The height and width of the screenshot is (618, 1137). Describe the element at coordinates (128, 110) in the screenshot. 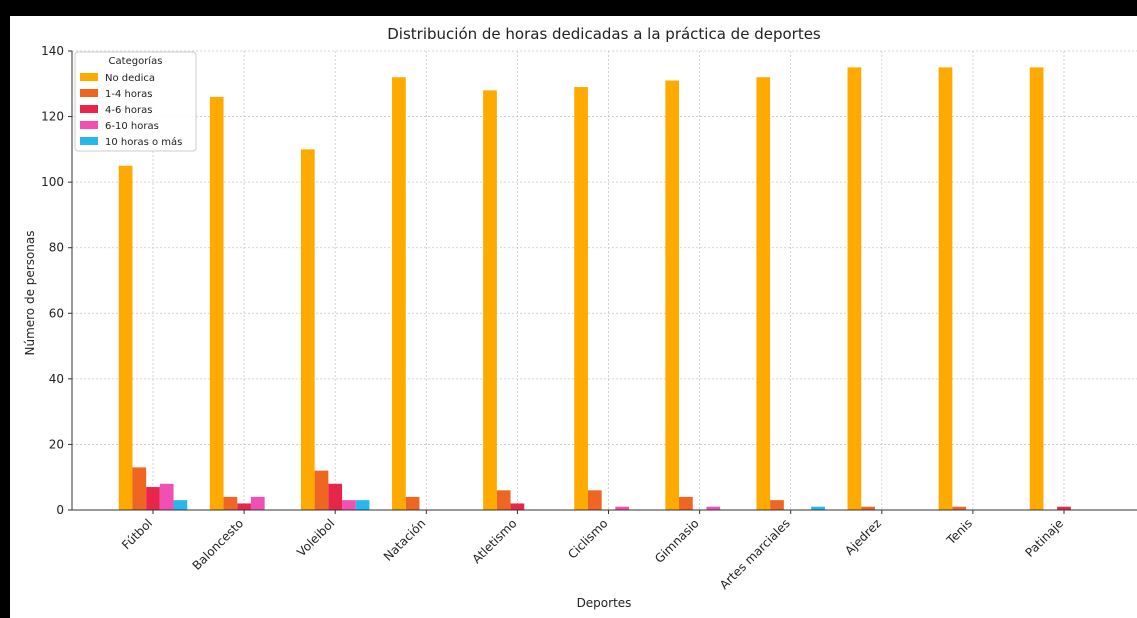

I see `legend-label: 4-6 horas` at that location.